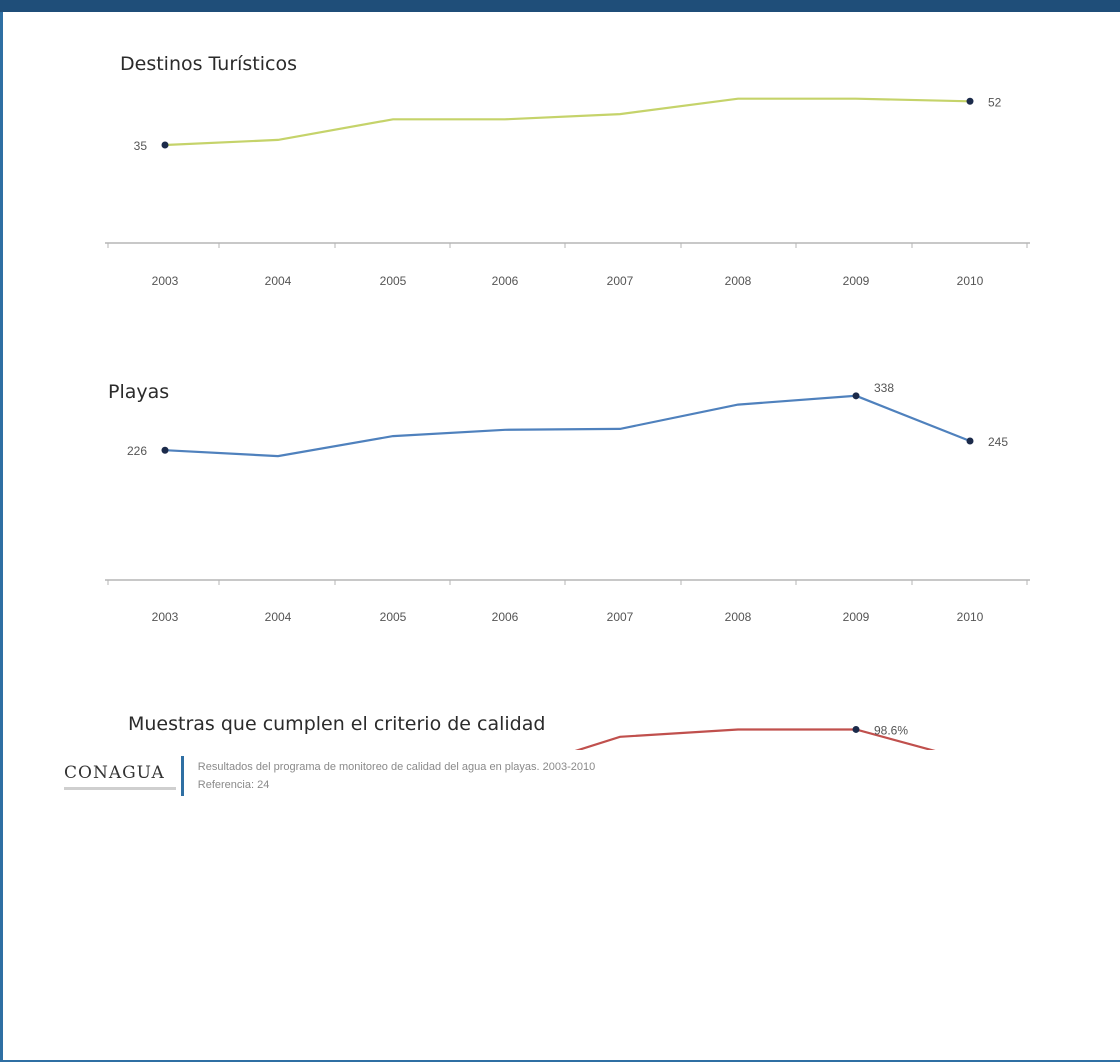  Describe the element at coordinates (208, 64) in the screenshot. I see `chart-title: Destinos Turísticos` at that location.